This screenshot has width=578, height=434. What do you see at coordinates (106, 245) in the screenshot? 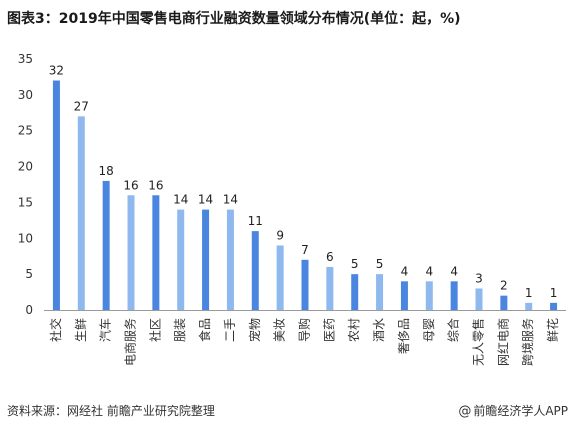
I see `bar-汽车` at bounding box center [106, 245].